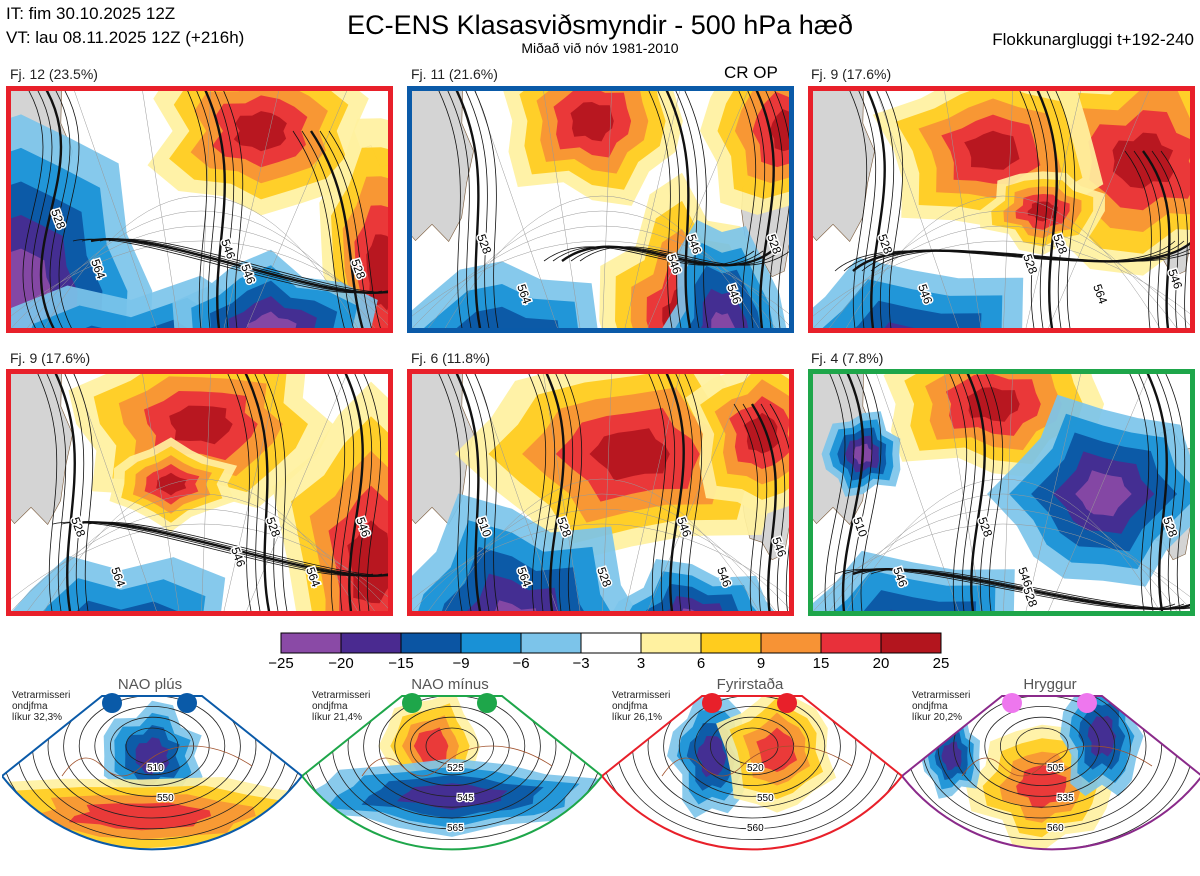  What do you see at coordinates (454, 74) in the screenshot?
I see `panel-label: Fj. 11 (21.6%)` at bounding box center [454, 74].